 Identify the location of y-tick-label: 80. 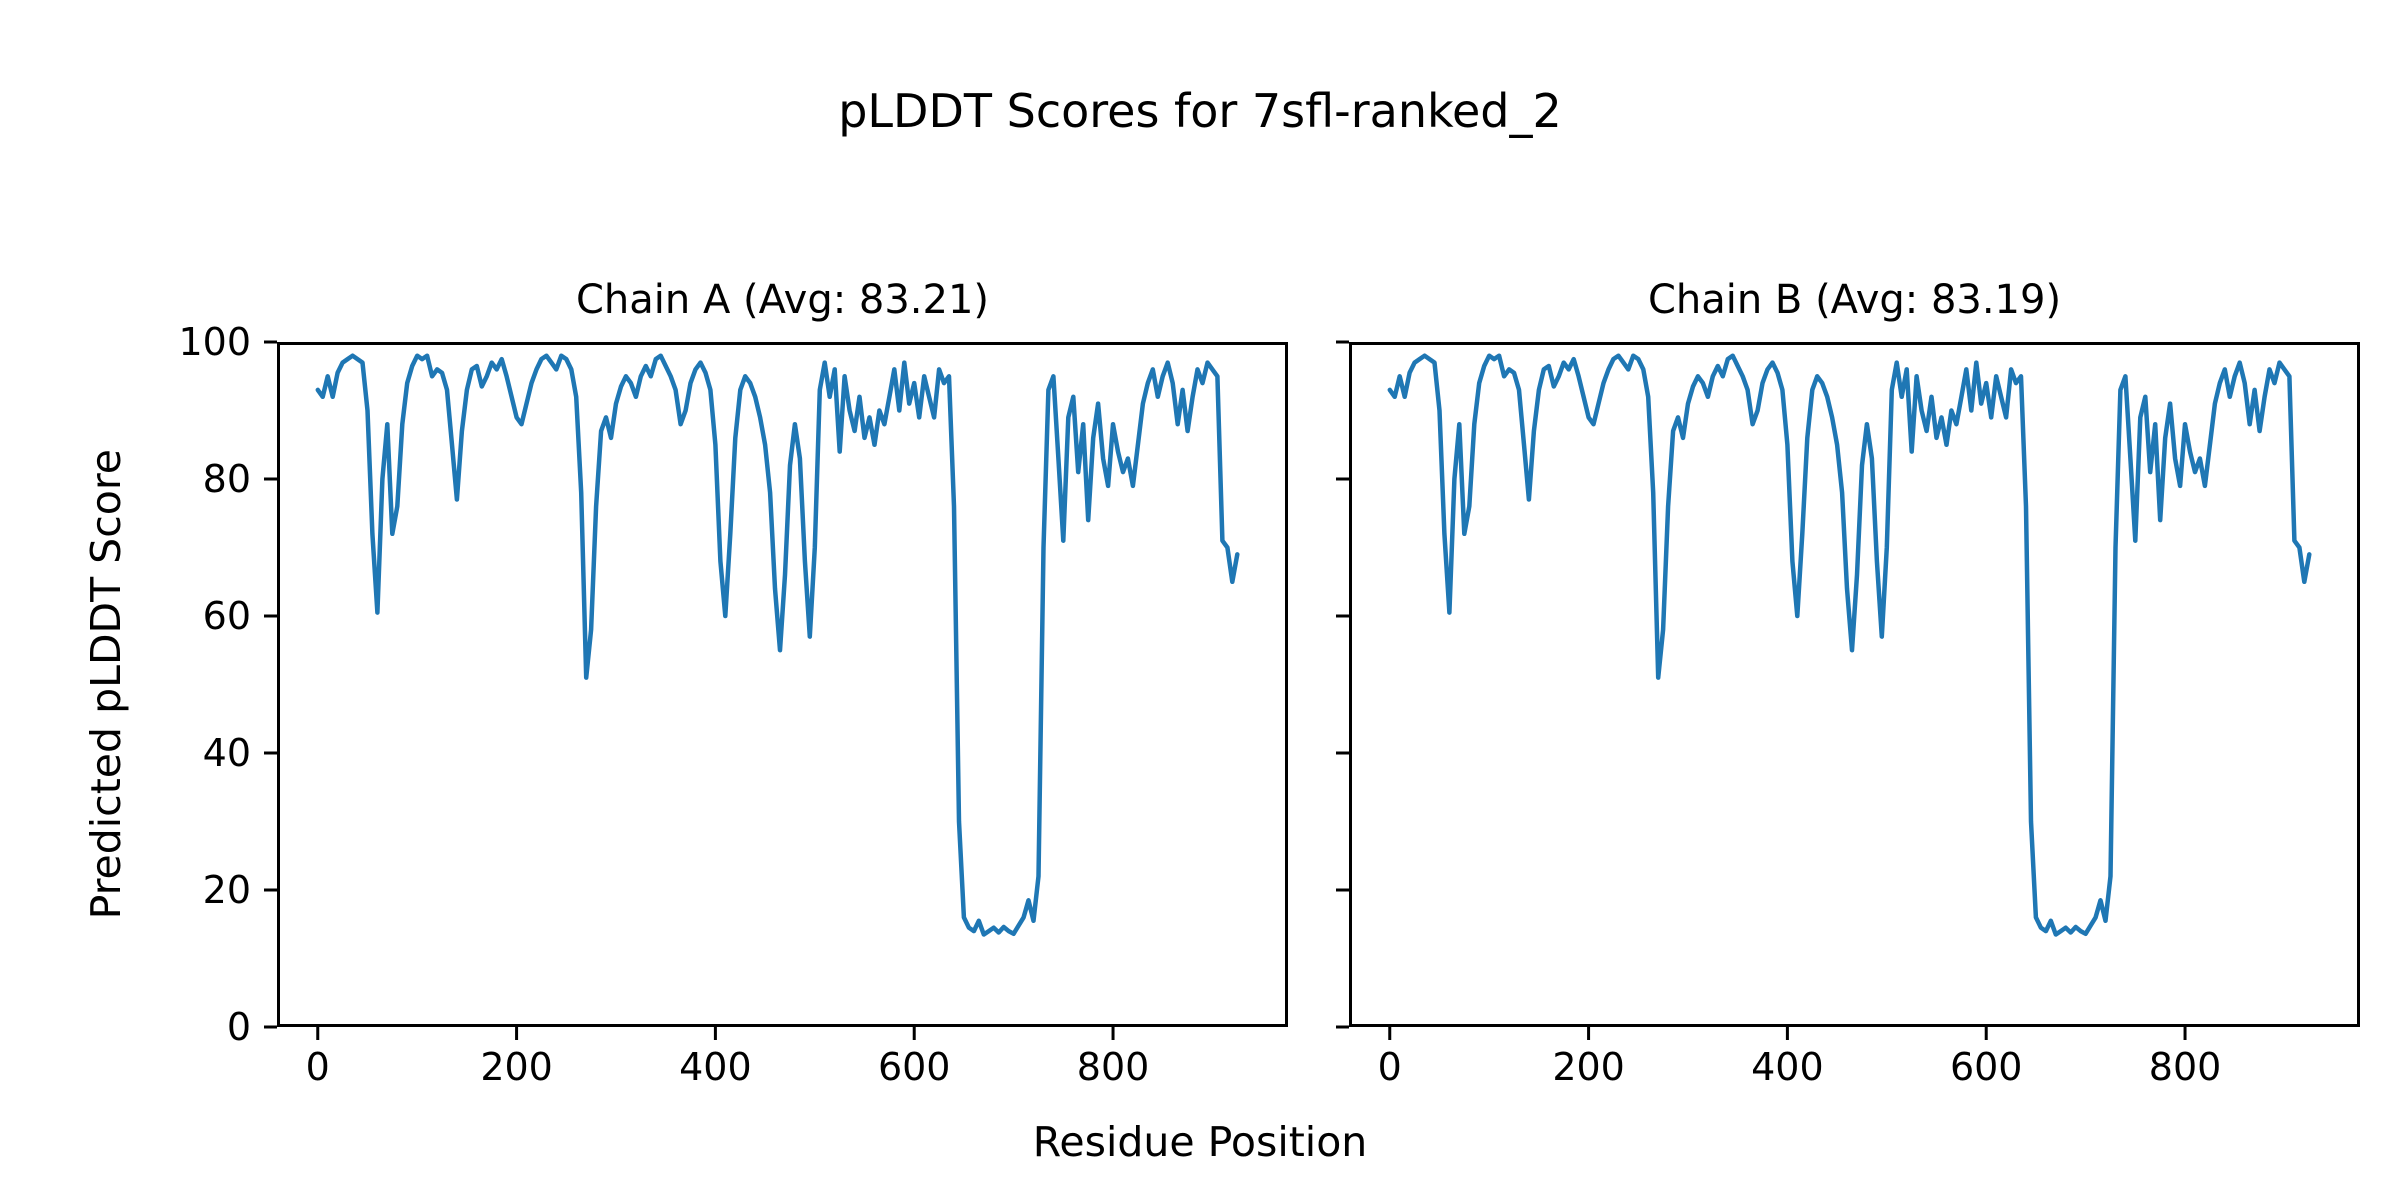
(226, 479).